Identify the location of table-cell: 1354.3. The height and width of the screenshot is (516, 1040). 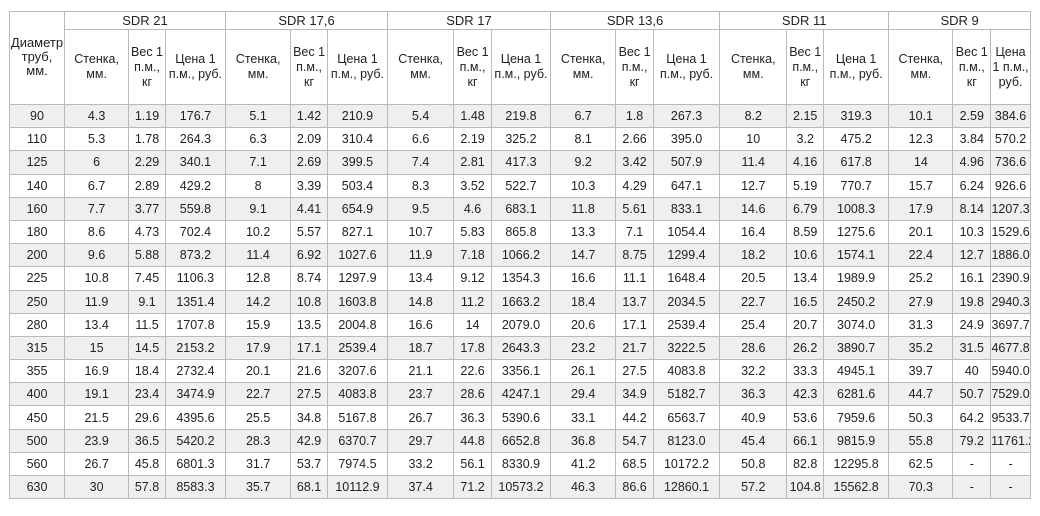
(521, 278).